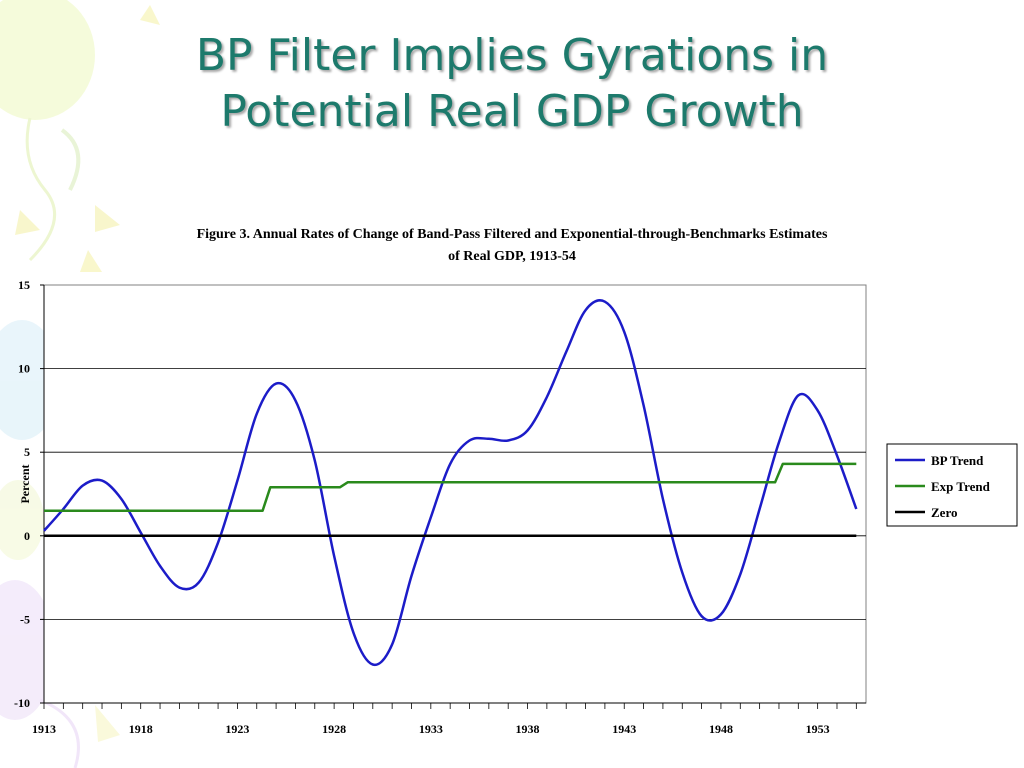  Describe the element at coordinates (624, 729) in the screenshot. I see `x-tick-label: 1943` at that location.